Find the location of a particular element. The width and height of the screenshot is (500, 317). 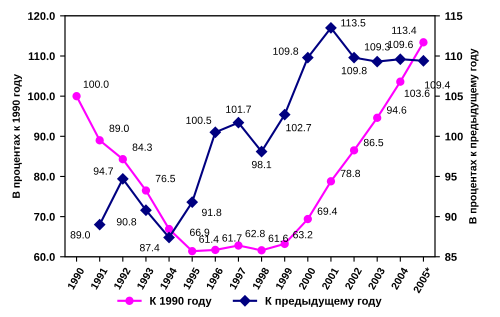

data-label: 98.1 is located at coordinates (262, 164).